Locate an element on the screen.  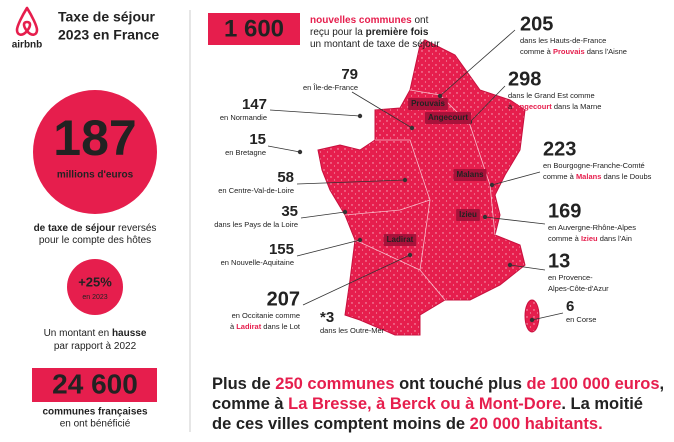
region-text: à Angecourt dans la Marne is located at coordinates (554, 106).